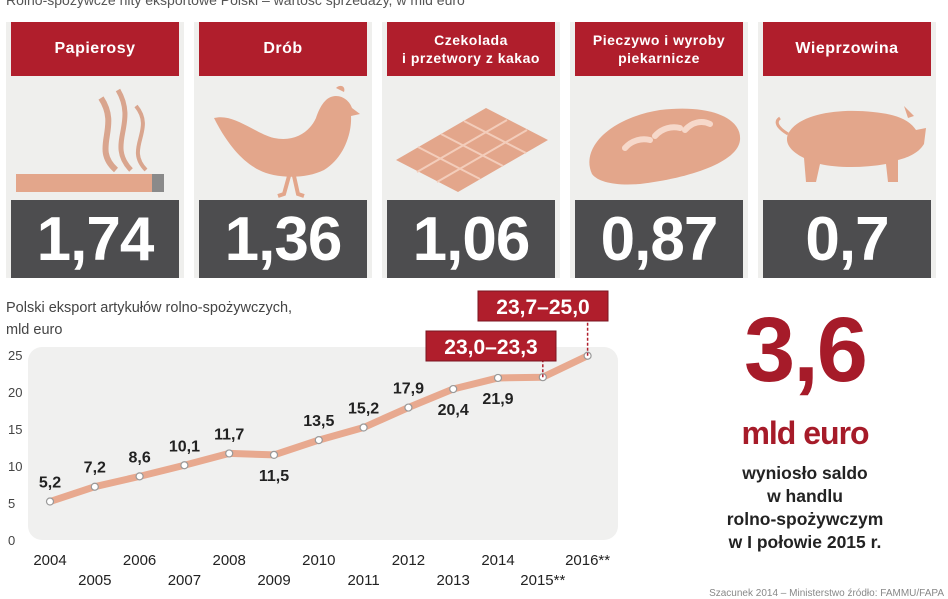  I want to click on product-value: 1,36, so click(283, 239).